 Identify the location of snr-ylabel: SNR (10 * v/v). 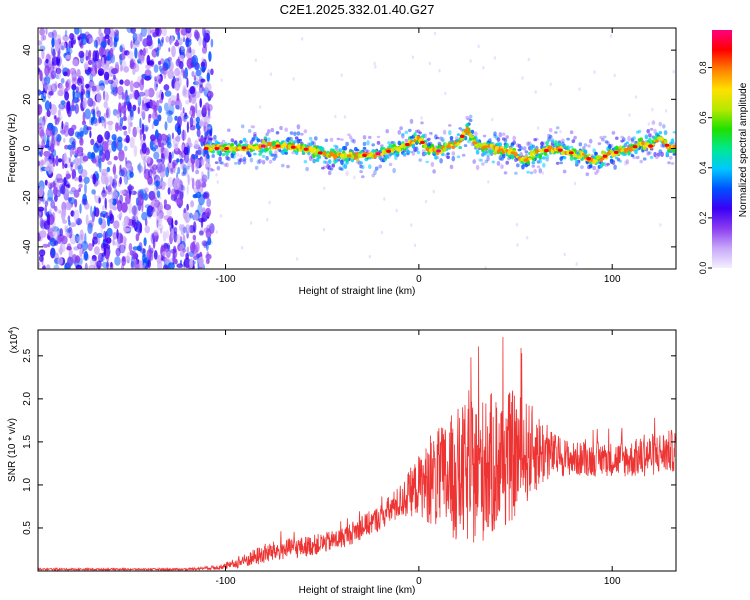
(12, 450).